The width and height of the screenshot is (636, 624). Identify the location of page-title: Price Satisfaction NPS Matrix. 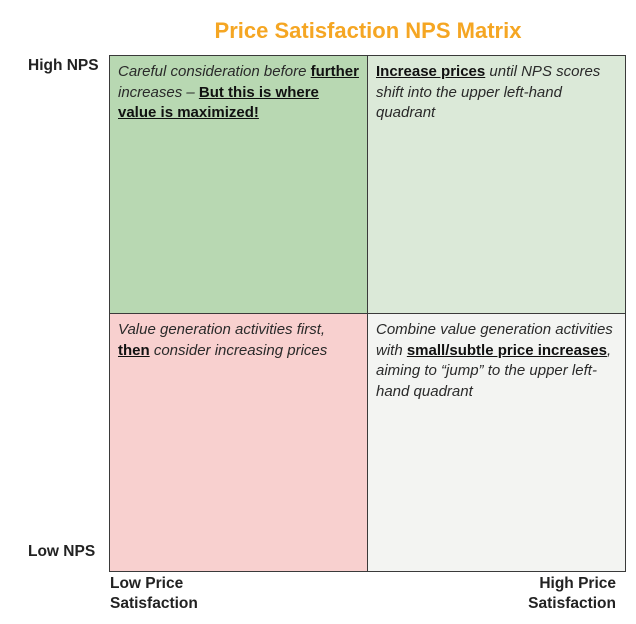
(368, 30).